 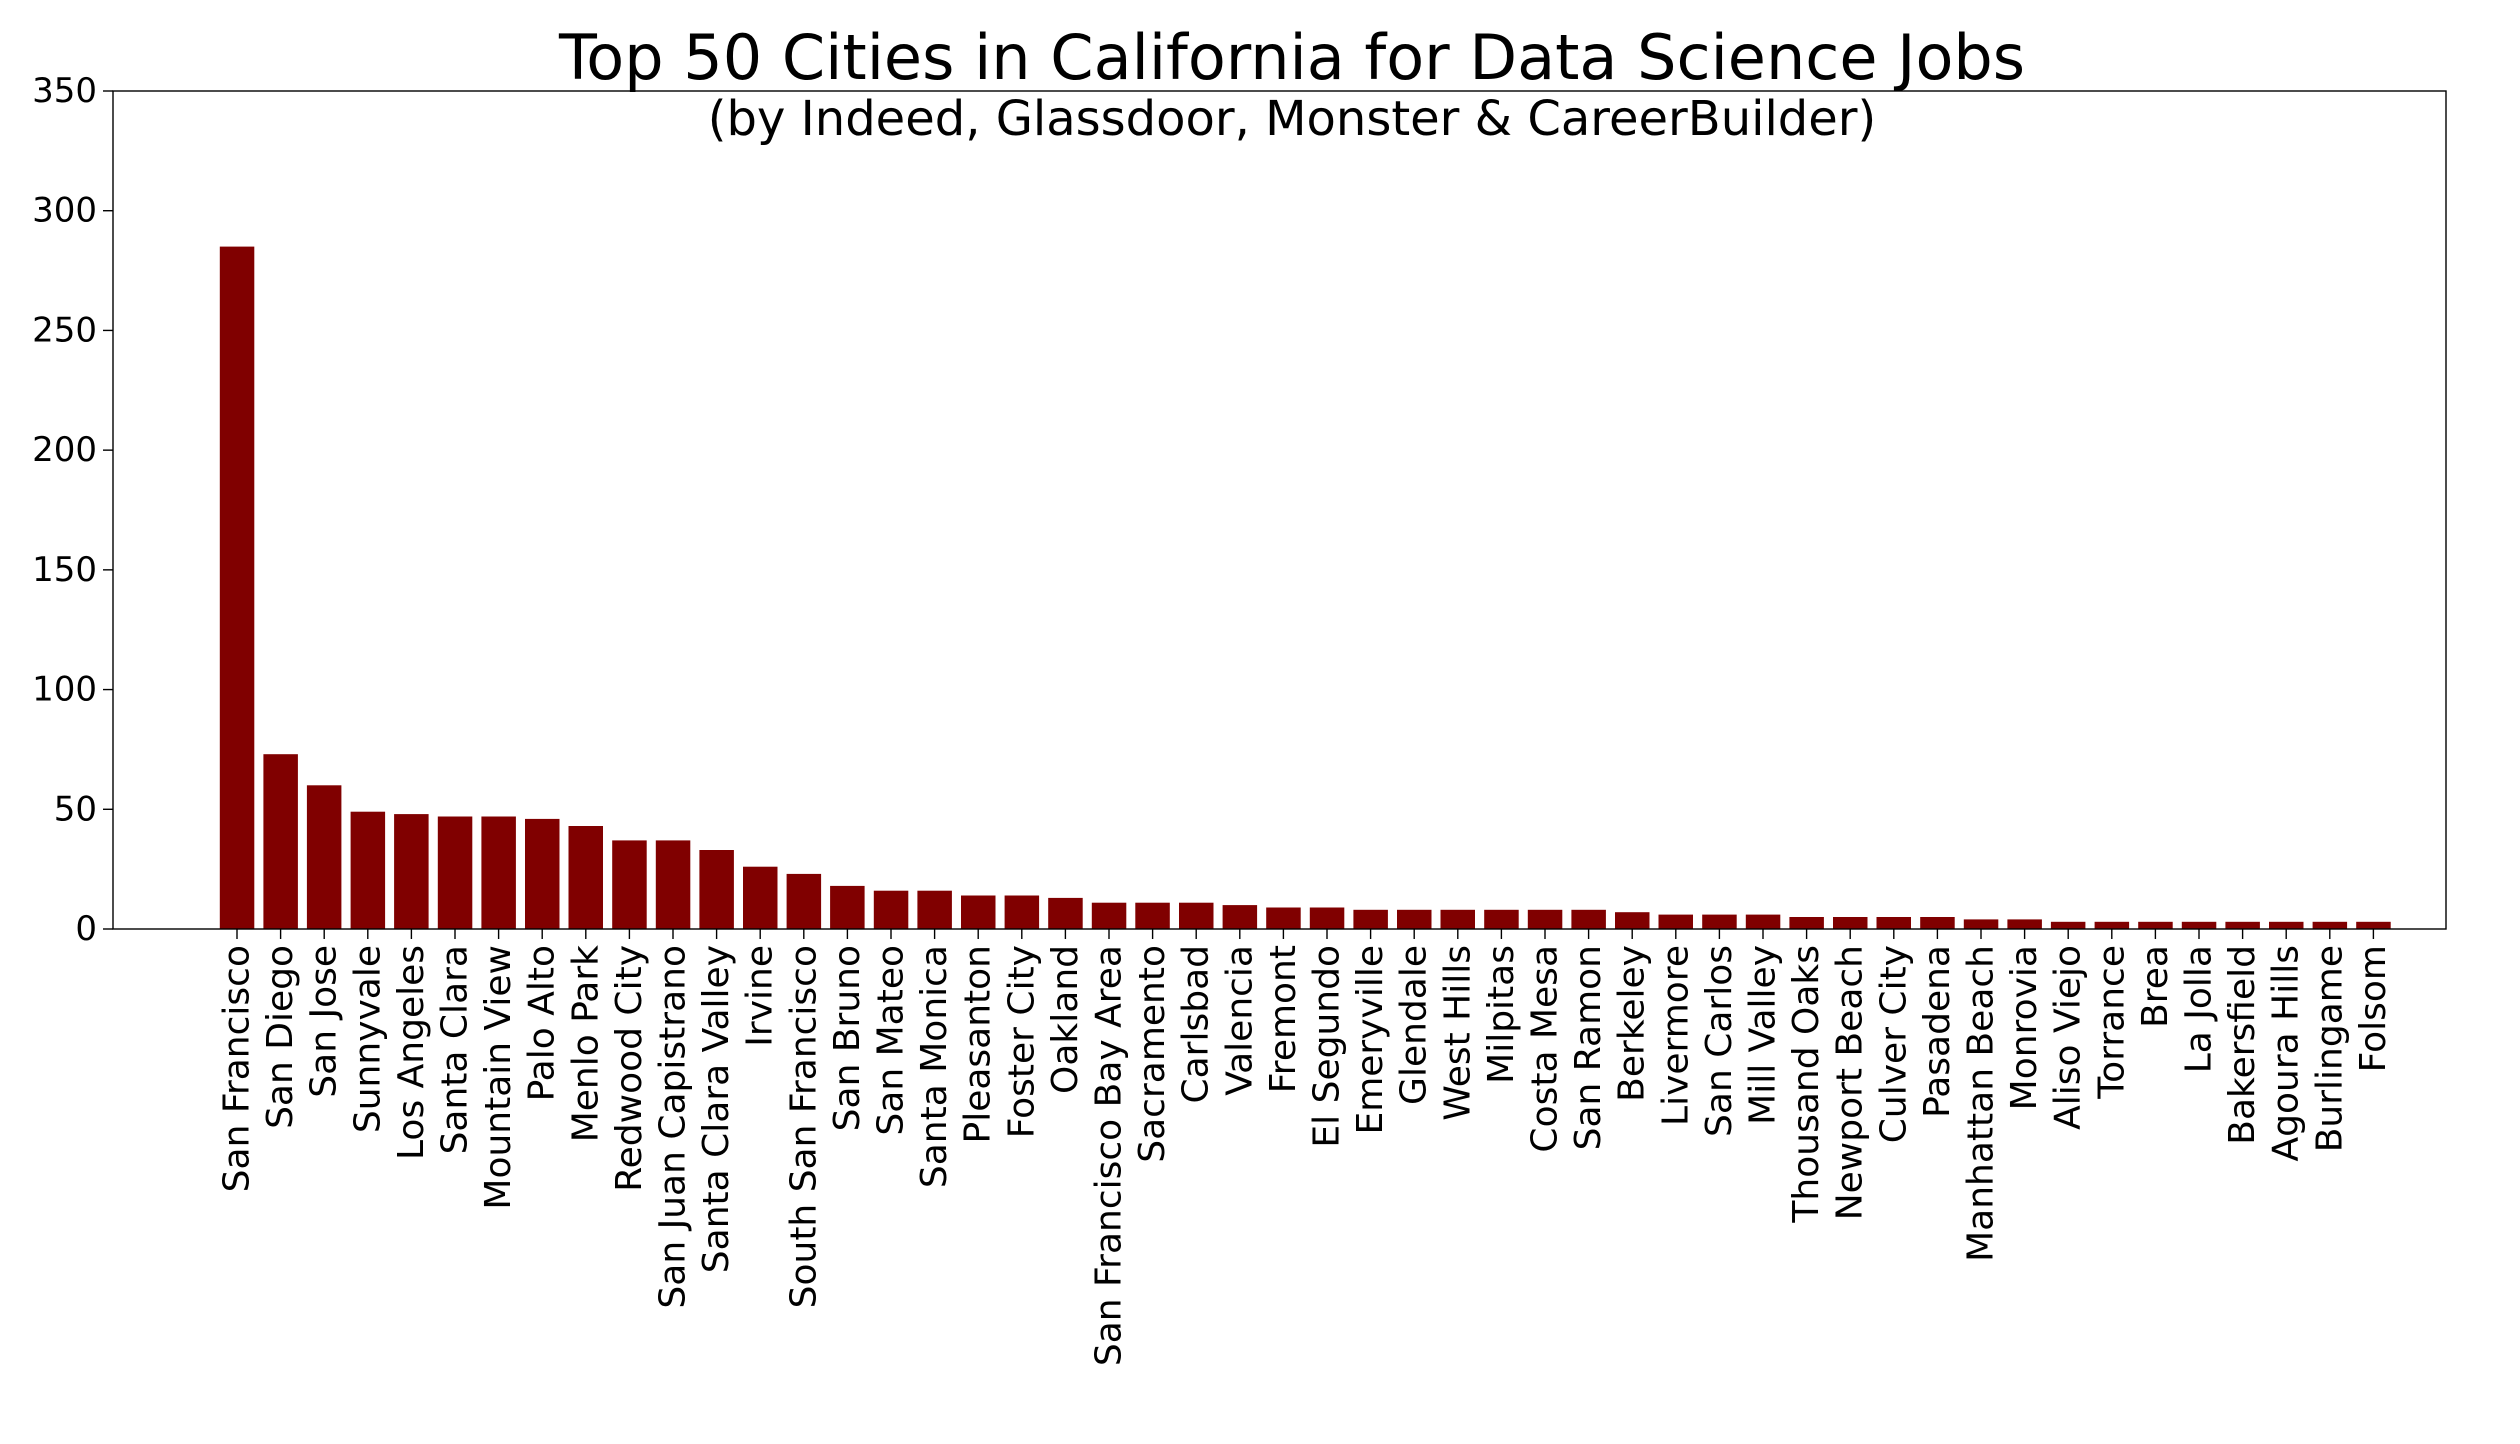 What do you see at coordinates (2329, 1048) in the screenshot?
I see `x-tick-label: Burlingame` at bounding box center [2329, 1048].